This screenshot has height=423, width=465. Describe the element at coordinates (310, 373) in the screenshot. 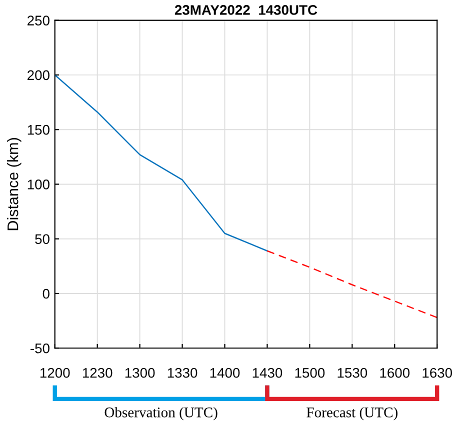

I see `x-tick-label: 1500` at that location.